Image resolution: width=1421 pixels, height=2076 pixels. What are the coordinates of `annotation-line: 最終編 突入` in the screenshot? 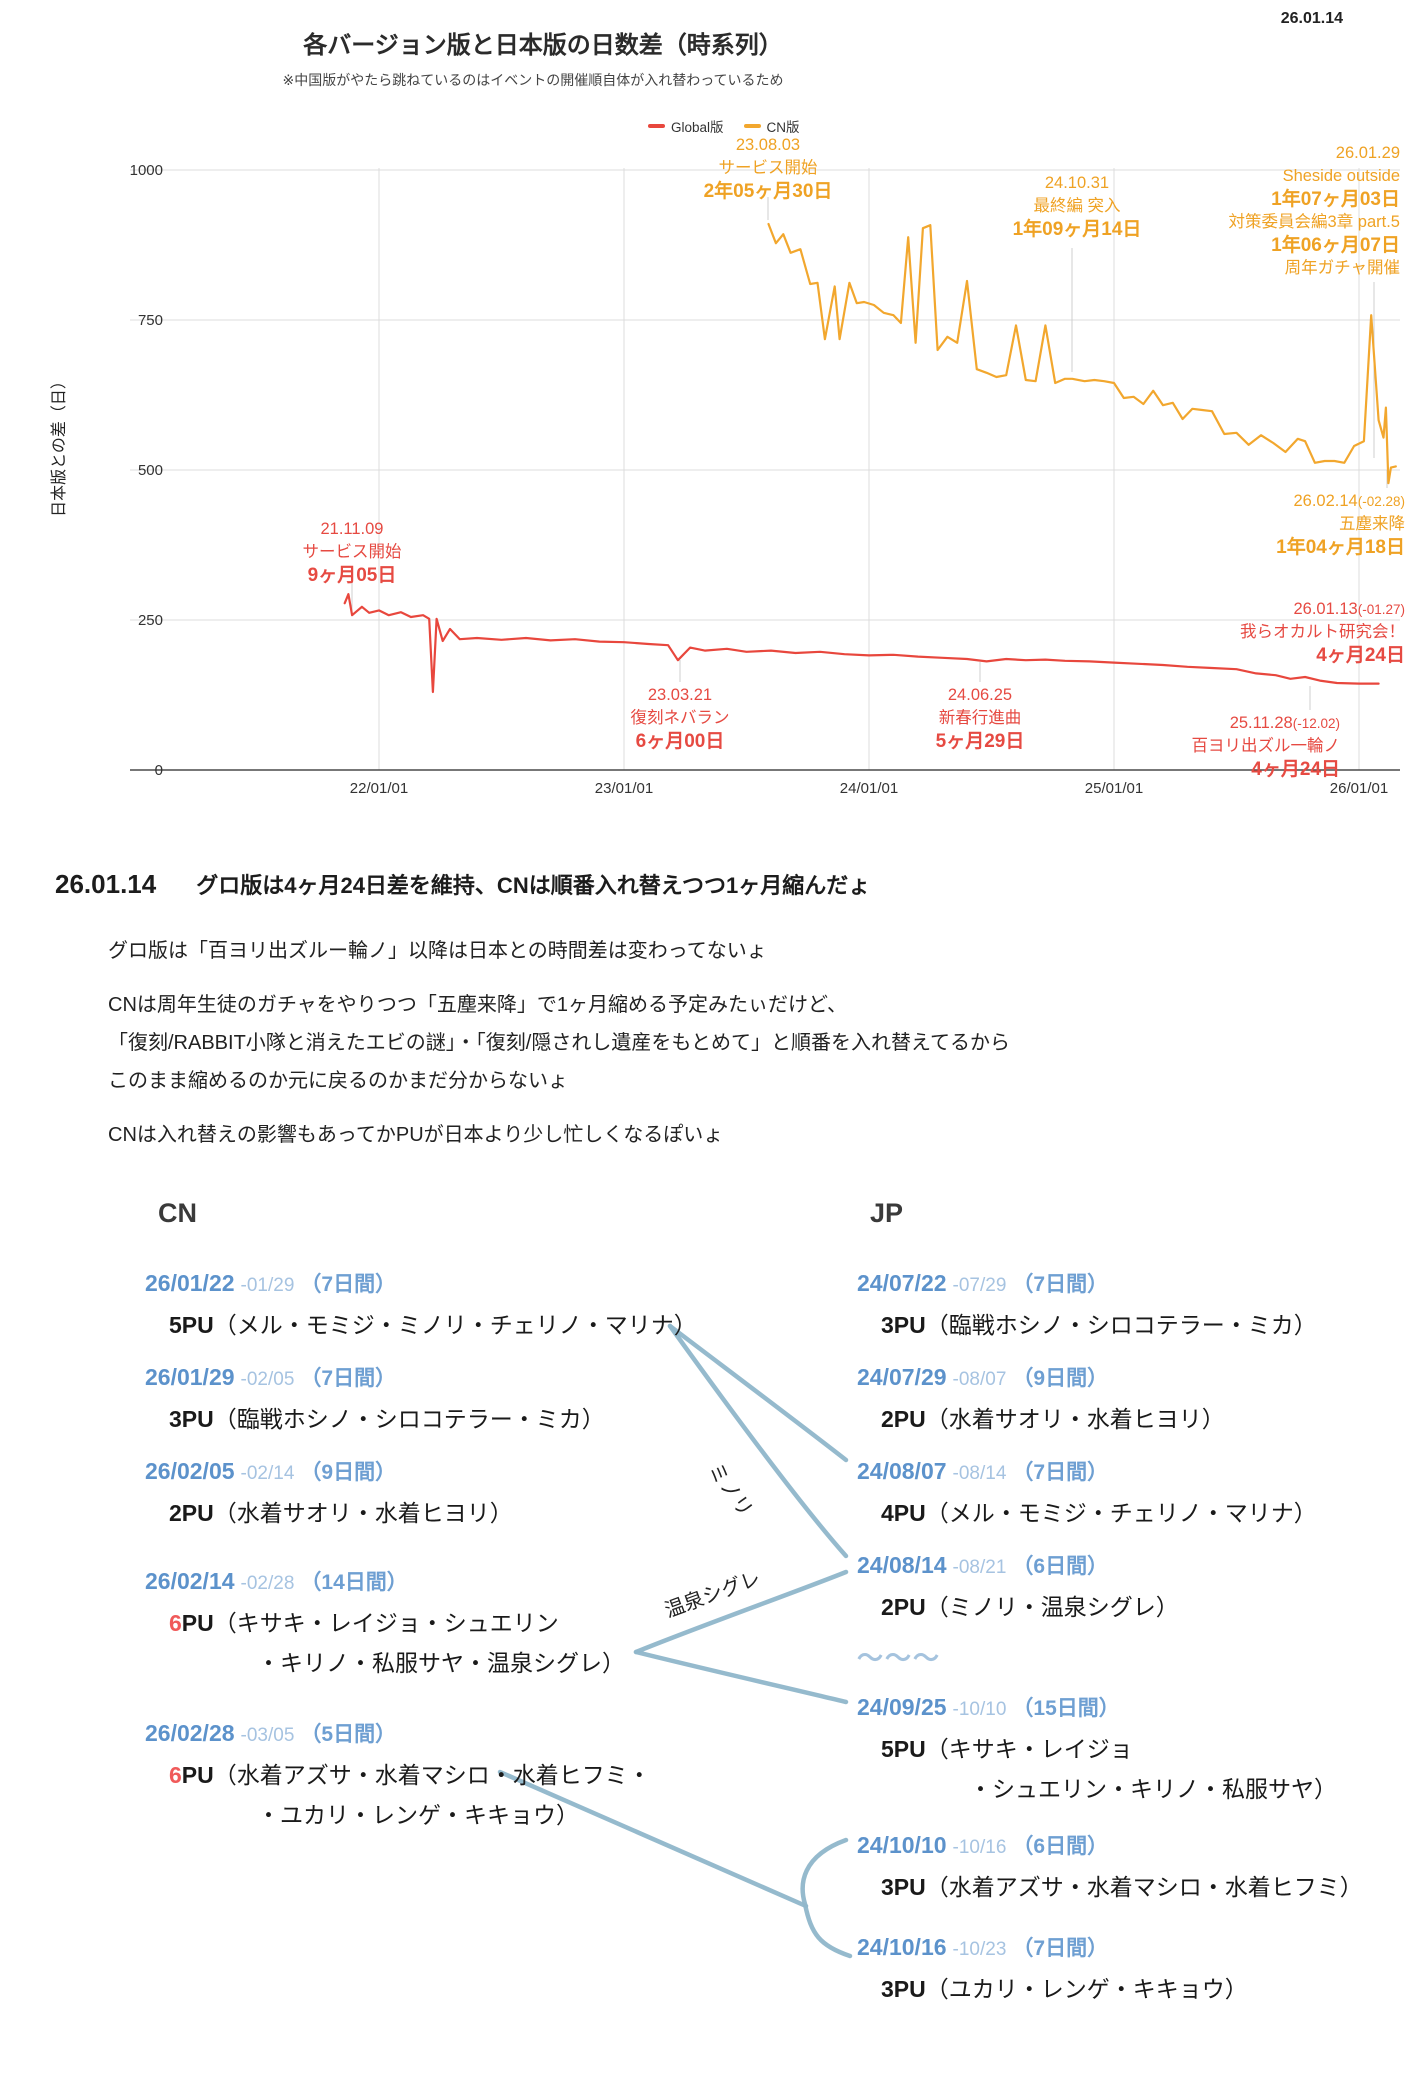 It's located at (1077, 206).